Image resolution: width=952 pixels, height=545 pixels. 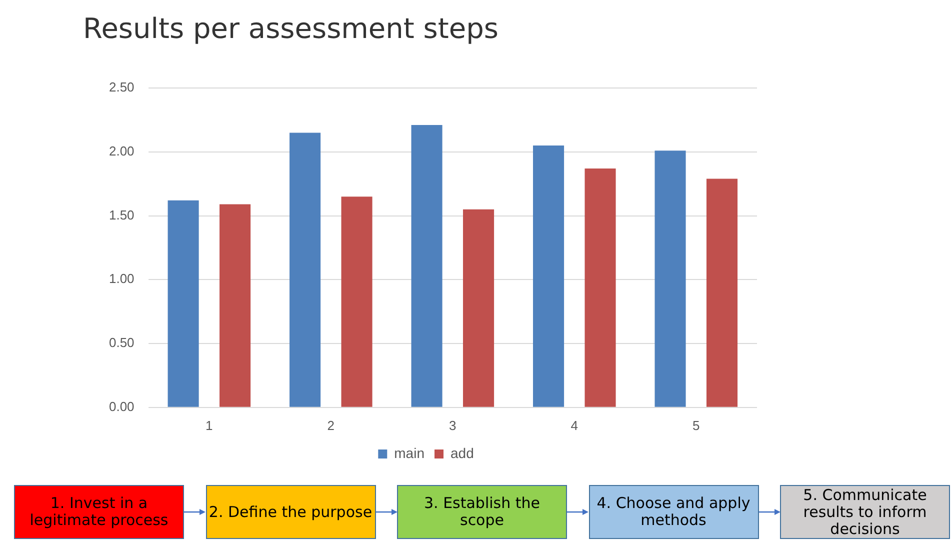 I want to click on x-tick-label: 5, so click(x=696, y=425).